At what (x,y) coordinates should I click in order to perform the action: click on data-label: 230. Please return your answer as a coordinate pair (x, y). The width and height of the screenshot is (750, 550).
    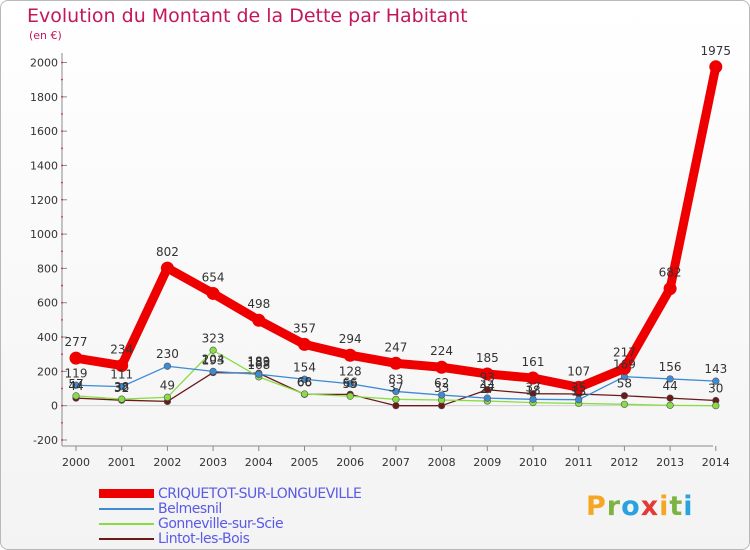
    Looking at the image, I should click on (167, 354).